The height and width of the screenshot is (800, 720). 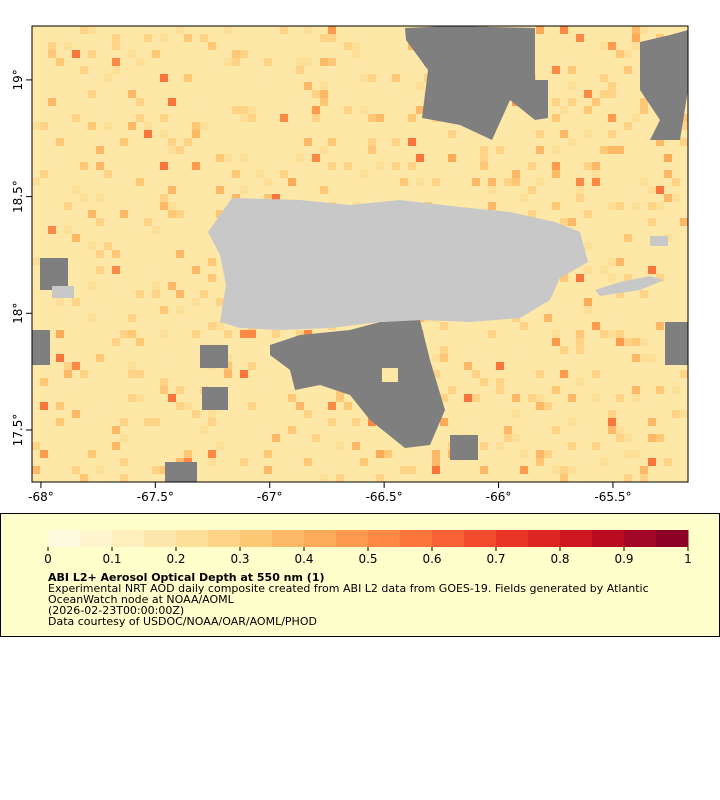 I want to click on x-tick-label: -67.5°, so click(x=155, y=497).